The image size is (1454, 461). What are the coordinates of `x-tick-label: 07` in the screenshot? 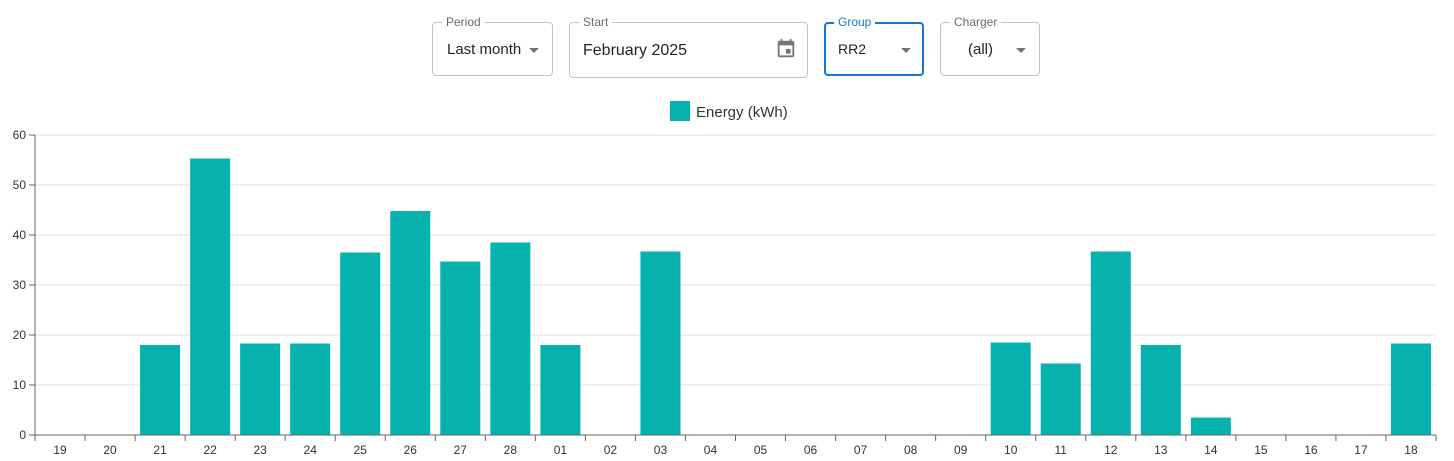 It's located at (861, 450).